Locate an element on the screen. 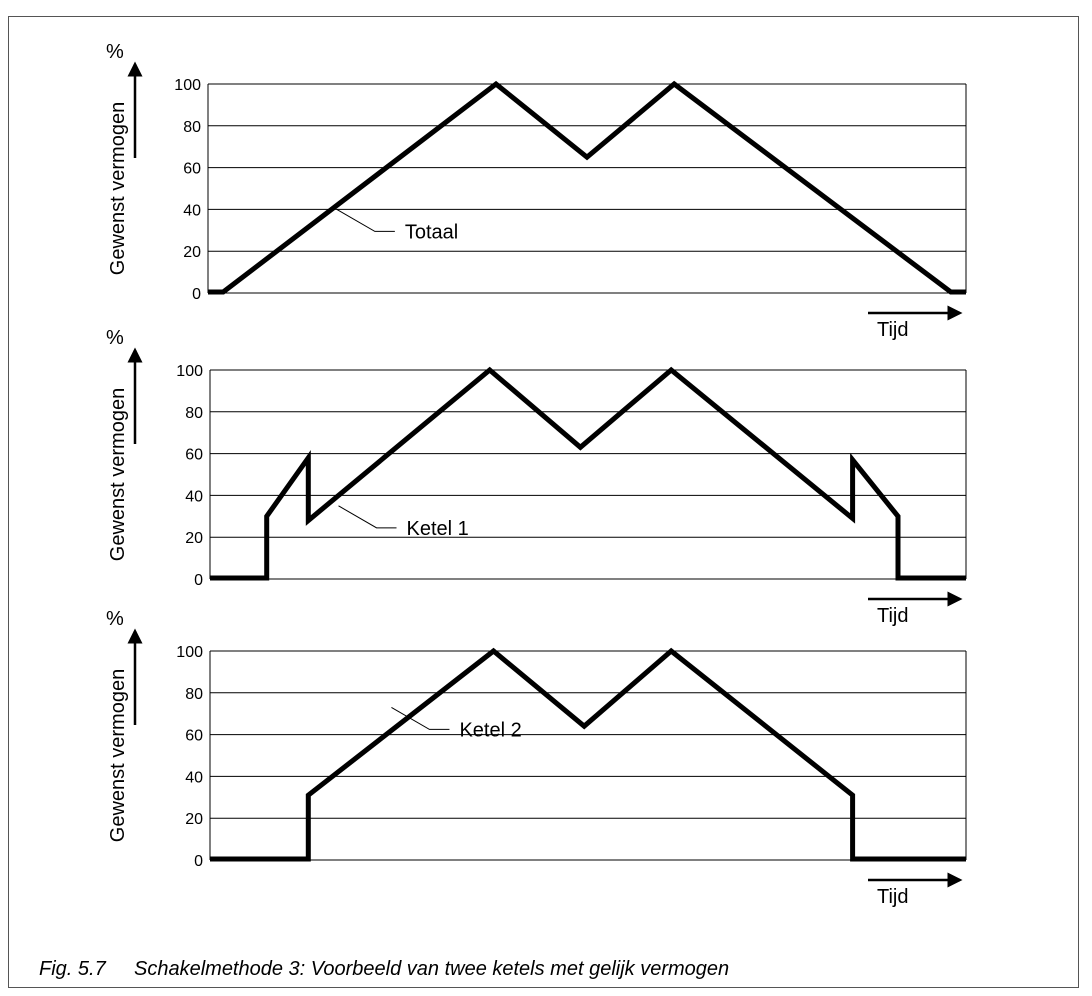  series-annotation-label: Ketel 1 is located at coordinates (438, 529).